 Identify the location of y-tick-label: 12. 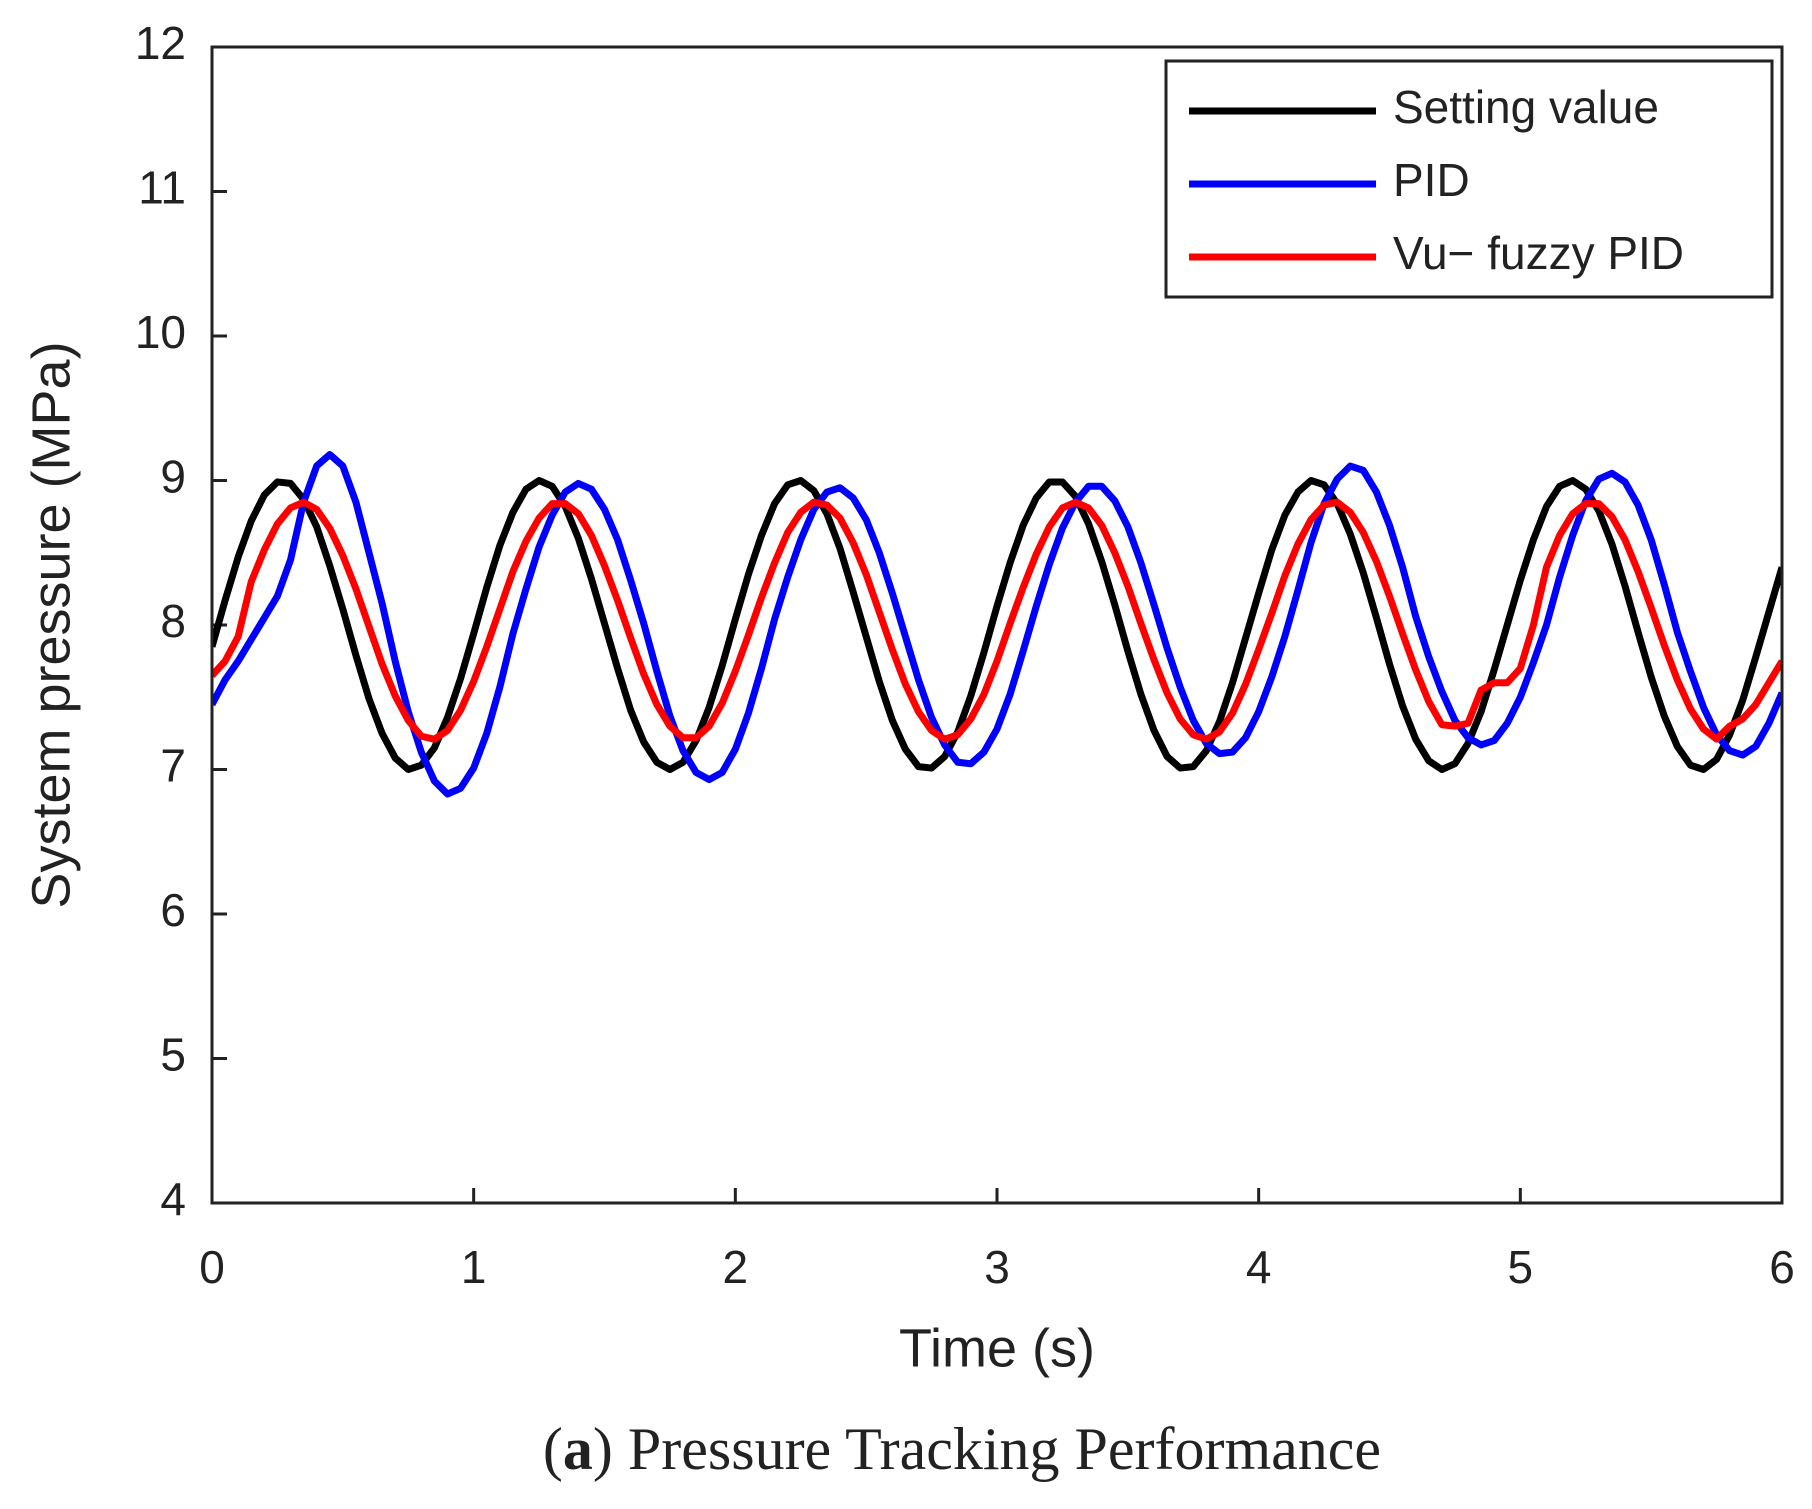
(160, 43).